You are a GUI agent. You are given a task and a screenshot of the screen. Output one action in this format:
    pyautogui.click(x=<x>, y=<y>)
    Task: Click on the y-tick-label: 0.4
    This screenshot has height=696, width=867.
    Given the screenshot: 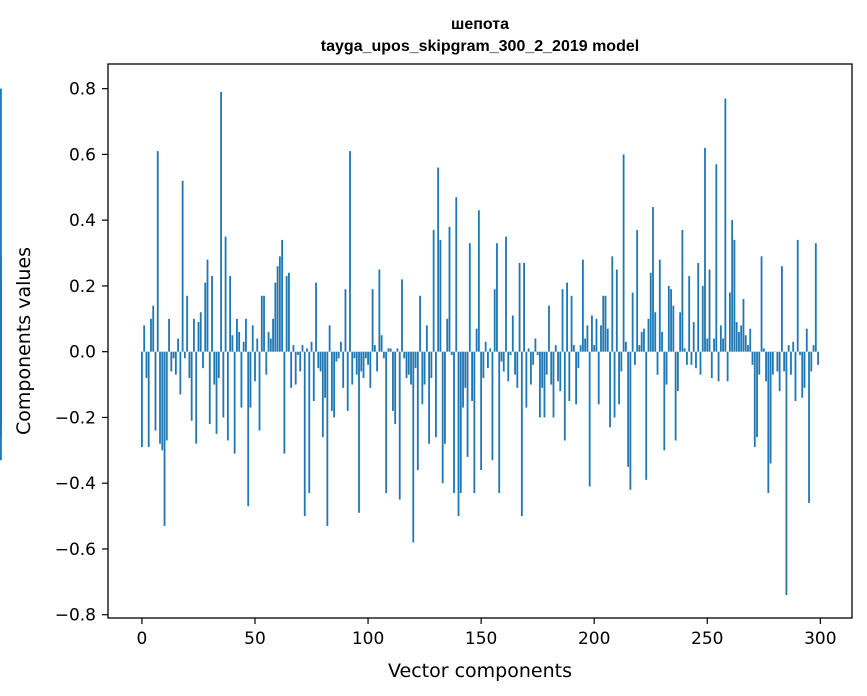 What is the action you would take?
    pyautogui.click(x=82, y=221)
    